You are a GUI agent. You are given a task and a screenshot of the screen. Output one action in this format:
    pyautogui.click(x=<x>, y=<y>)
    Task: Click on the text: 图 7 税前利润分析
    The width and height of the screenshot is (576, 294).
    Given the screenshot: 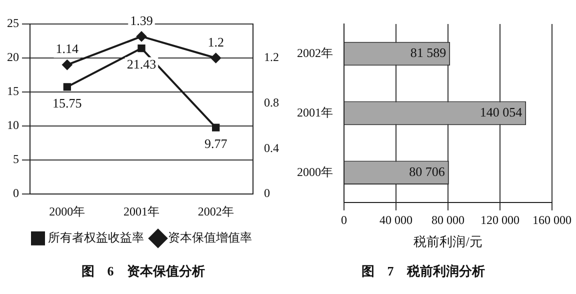 What is the action you would take?
    pyautogui.click(x=423, y=271)
    